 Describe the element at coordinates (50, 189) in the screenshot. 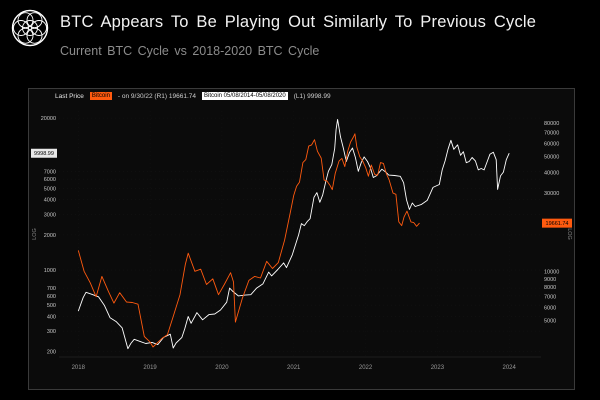

I see `left-axis-tick-label: 5000` at that location.